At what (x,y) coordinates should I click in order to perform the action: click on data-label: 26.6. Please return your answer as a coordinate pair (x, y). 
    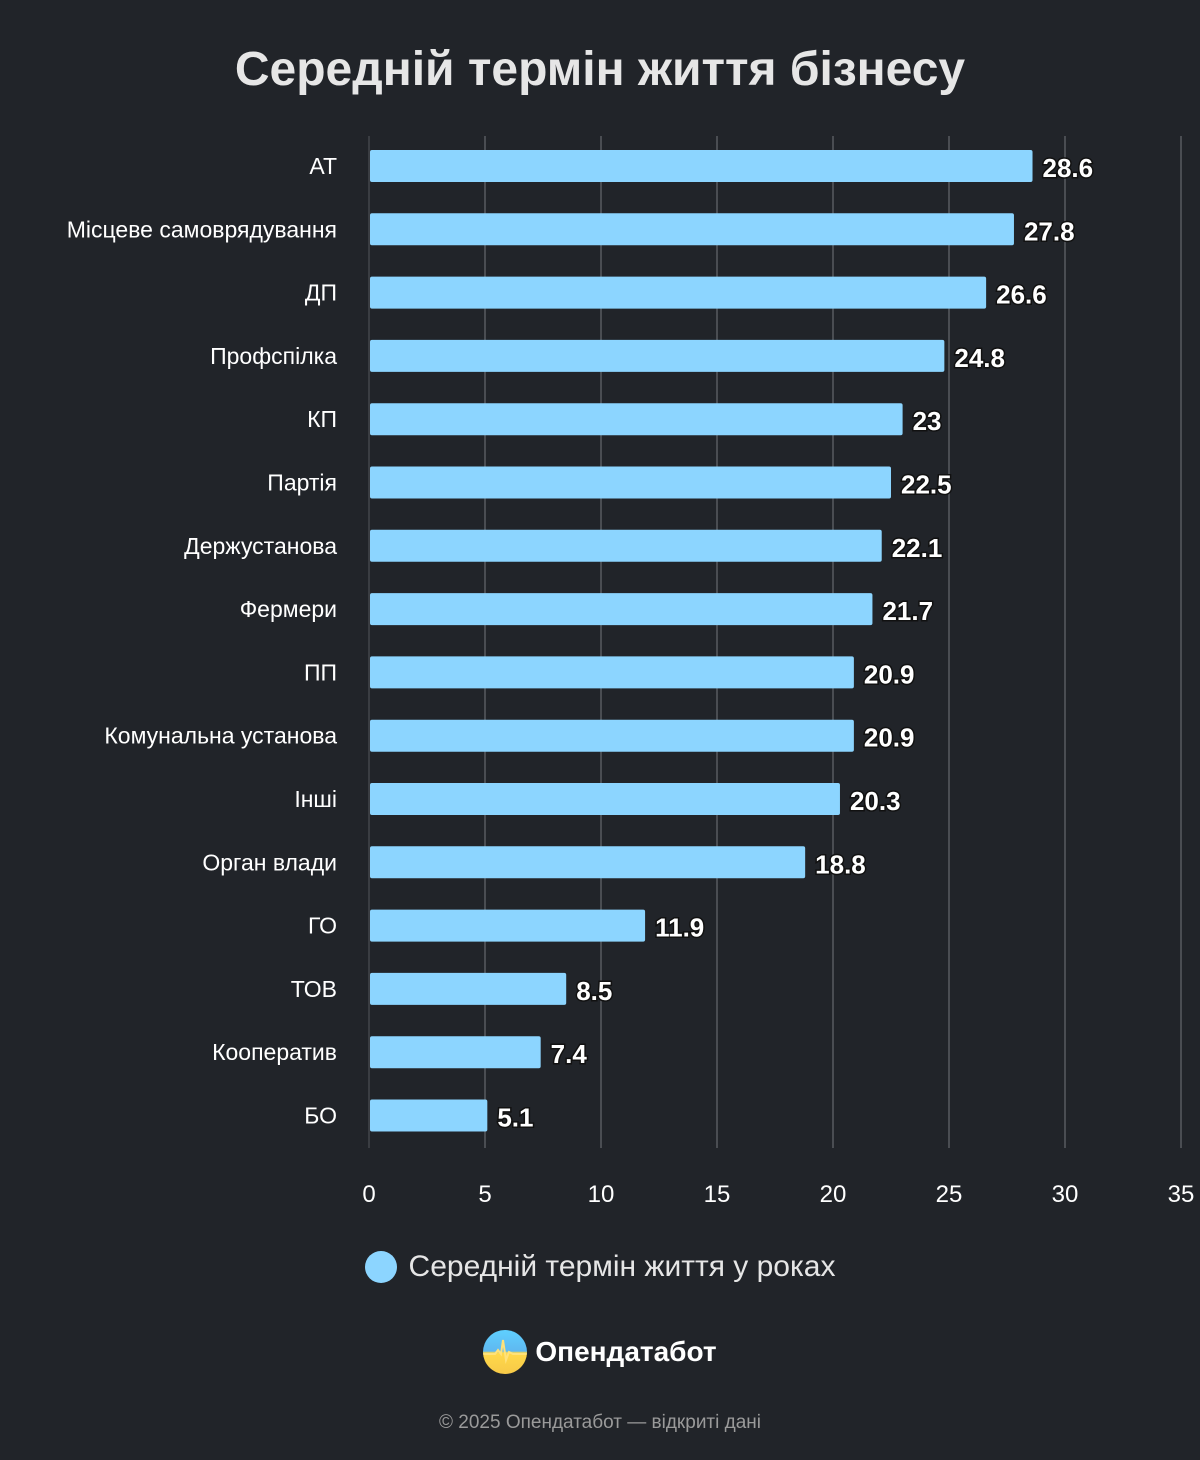
    Looking at the image, I should click on (1021, 295).